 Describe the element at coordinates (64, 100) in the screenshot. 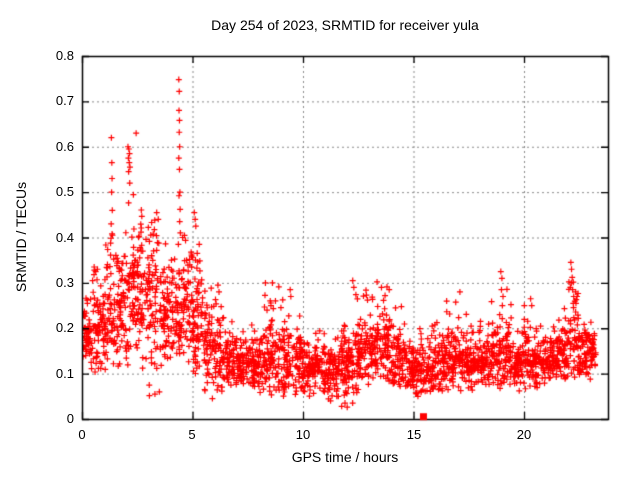

I see `y-tick-0.7: 0.7` at that location.